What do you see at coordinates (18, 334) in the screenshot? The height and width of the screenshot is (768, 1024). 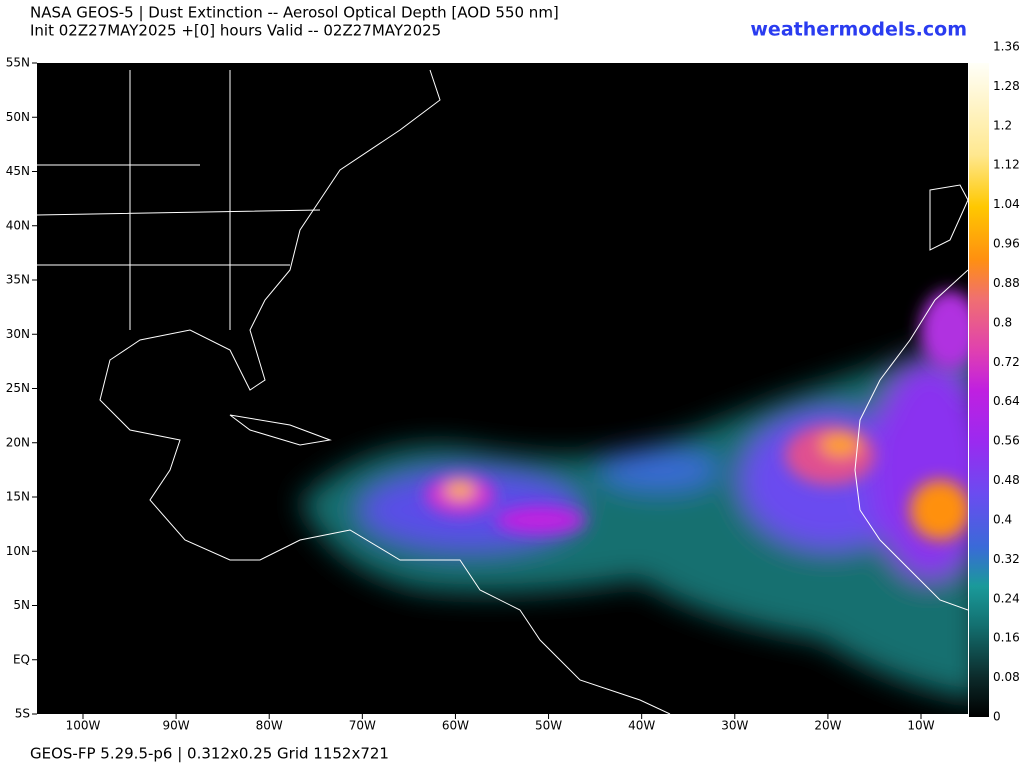 I see `lat-label: 30N` at bounding box center [18, 334].